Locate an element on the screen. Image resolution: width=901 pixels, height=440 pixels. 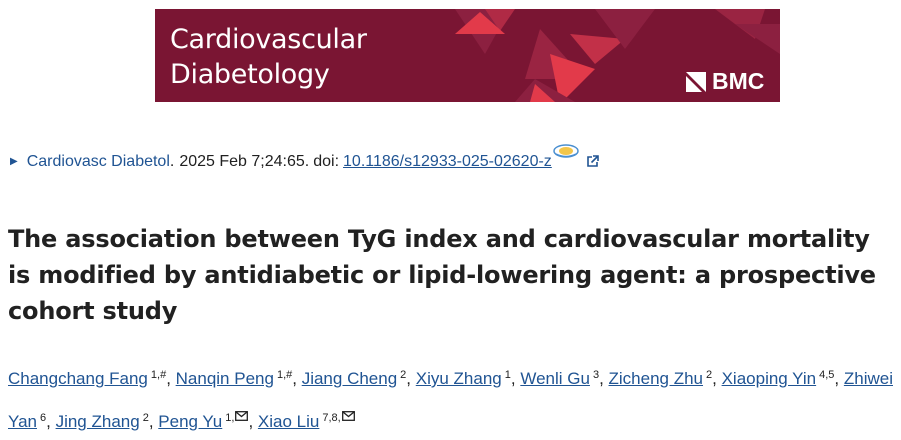
fulltext-icon is located at coordinates (566, 154).